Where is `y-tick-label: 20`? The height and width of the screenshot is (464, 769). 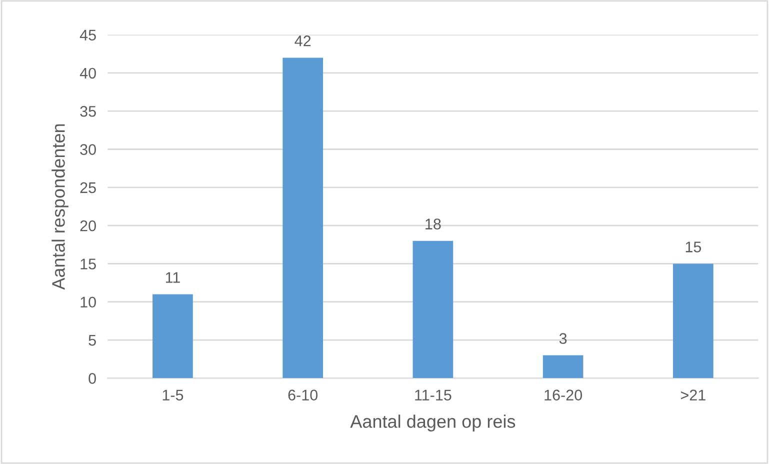
y-tick-label: 20 is located at coordinates (88, 226).